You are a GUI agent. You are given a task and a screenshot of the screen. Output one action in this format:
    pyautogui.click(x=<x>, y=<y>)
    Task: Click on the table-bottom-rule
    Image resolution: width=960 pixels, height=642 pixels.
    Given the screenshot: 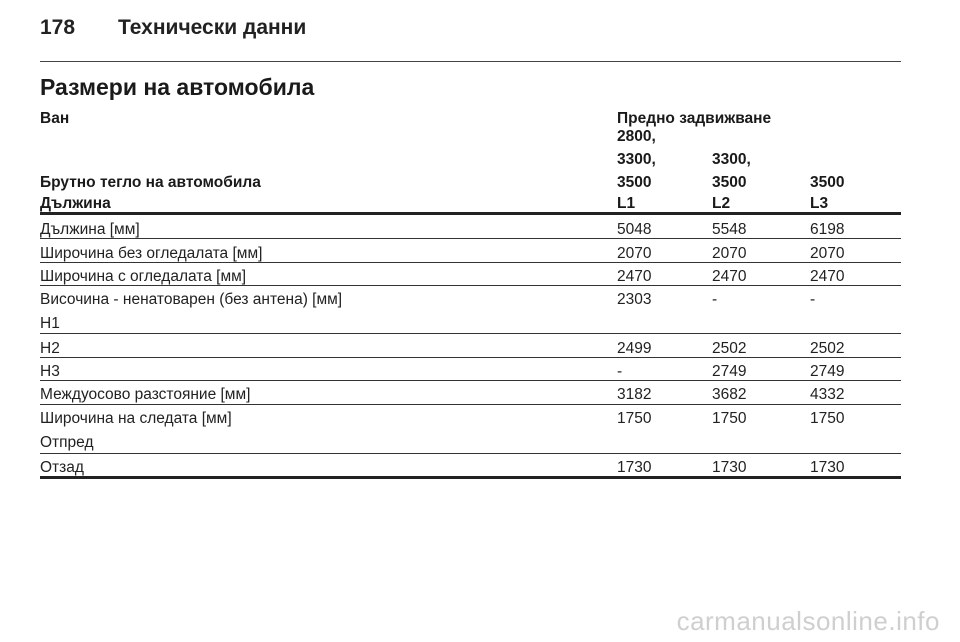 What is the action you would take?
    pyautogui.click(x=470, y=477)
    